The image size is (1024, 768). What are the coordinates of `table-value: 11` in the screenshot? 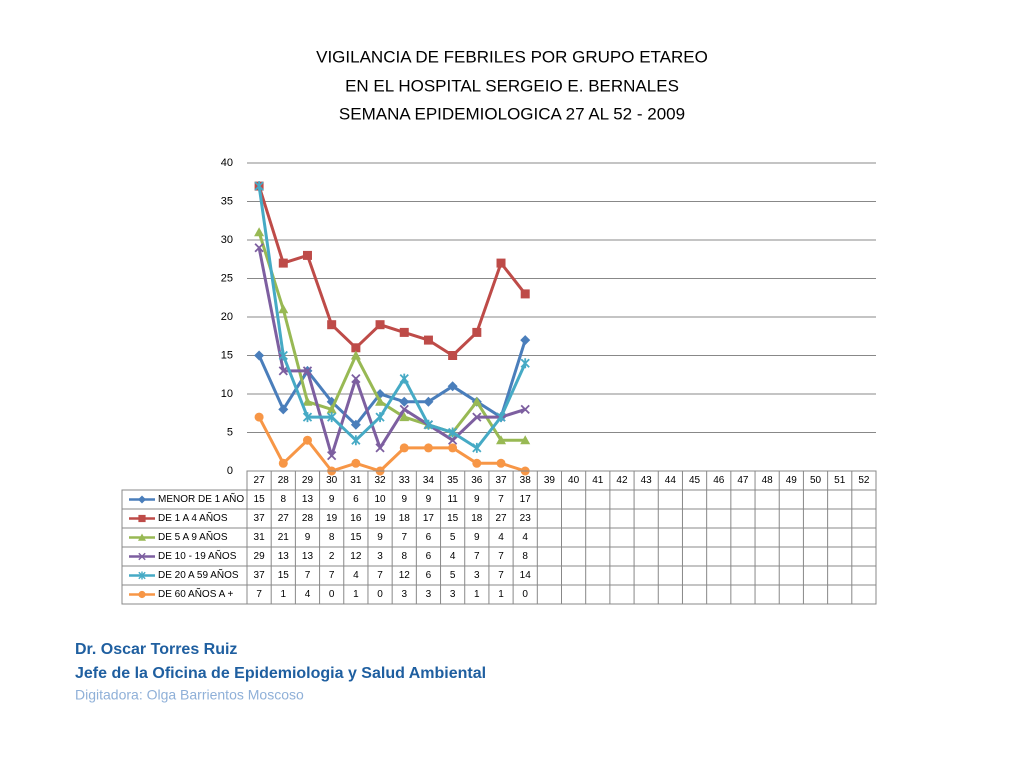 It's located at (452, 499).